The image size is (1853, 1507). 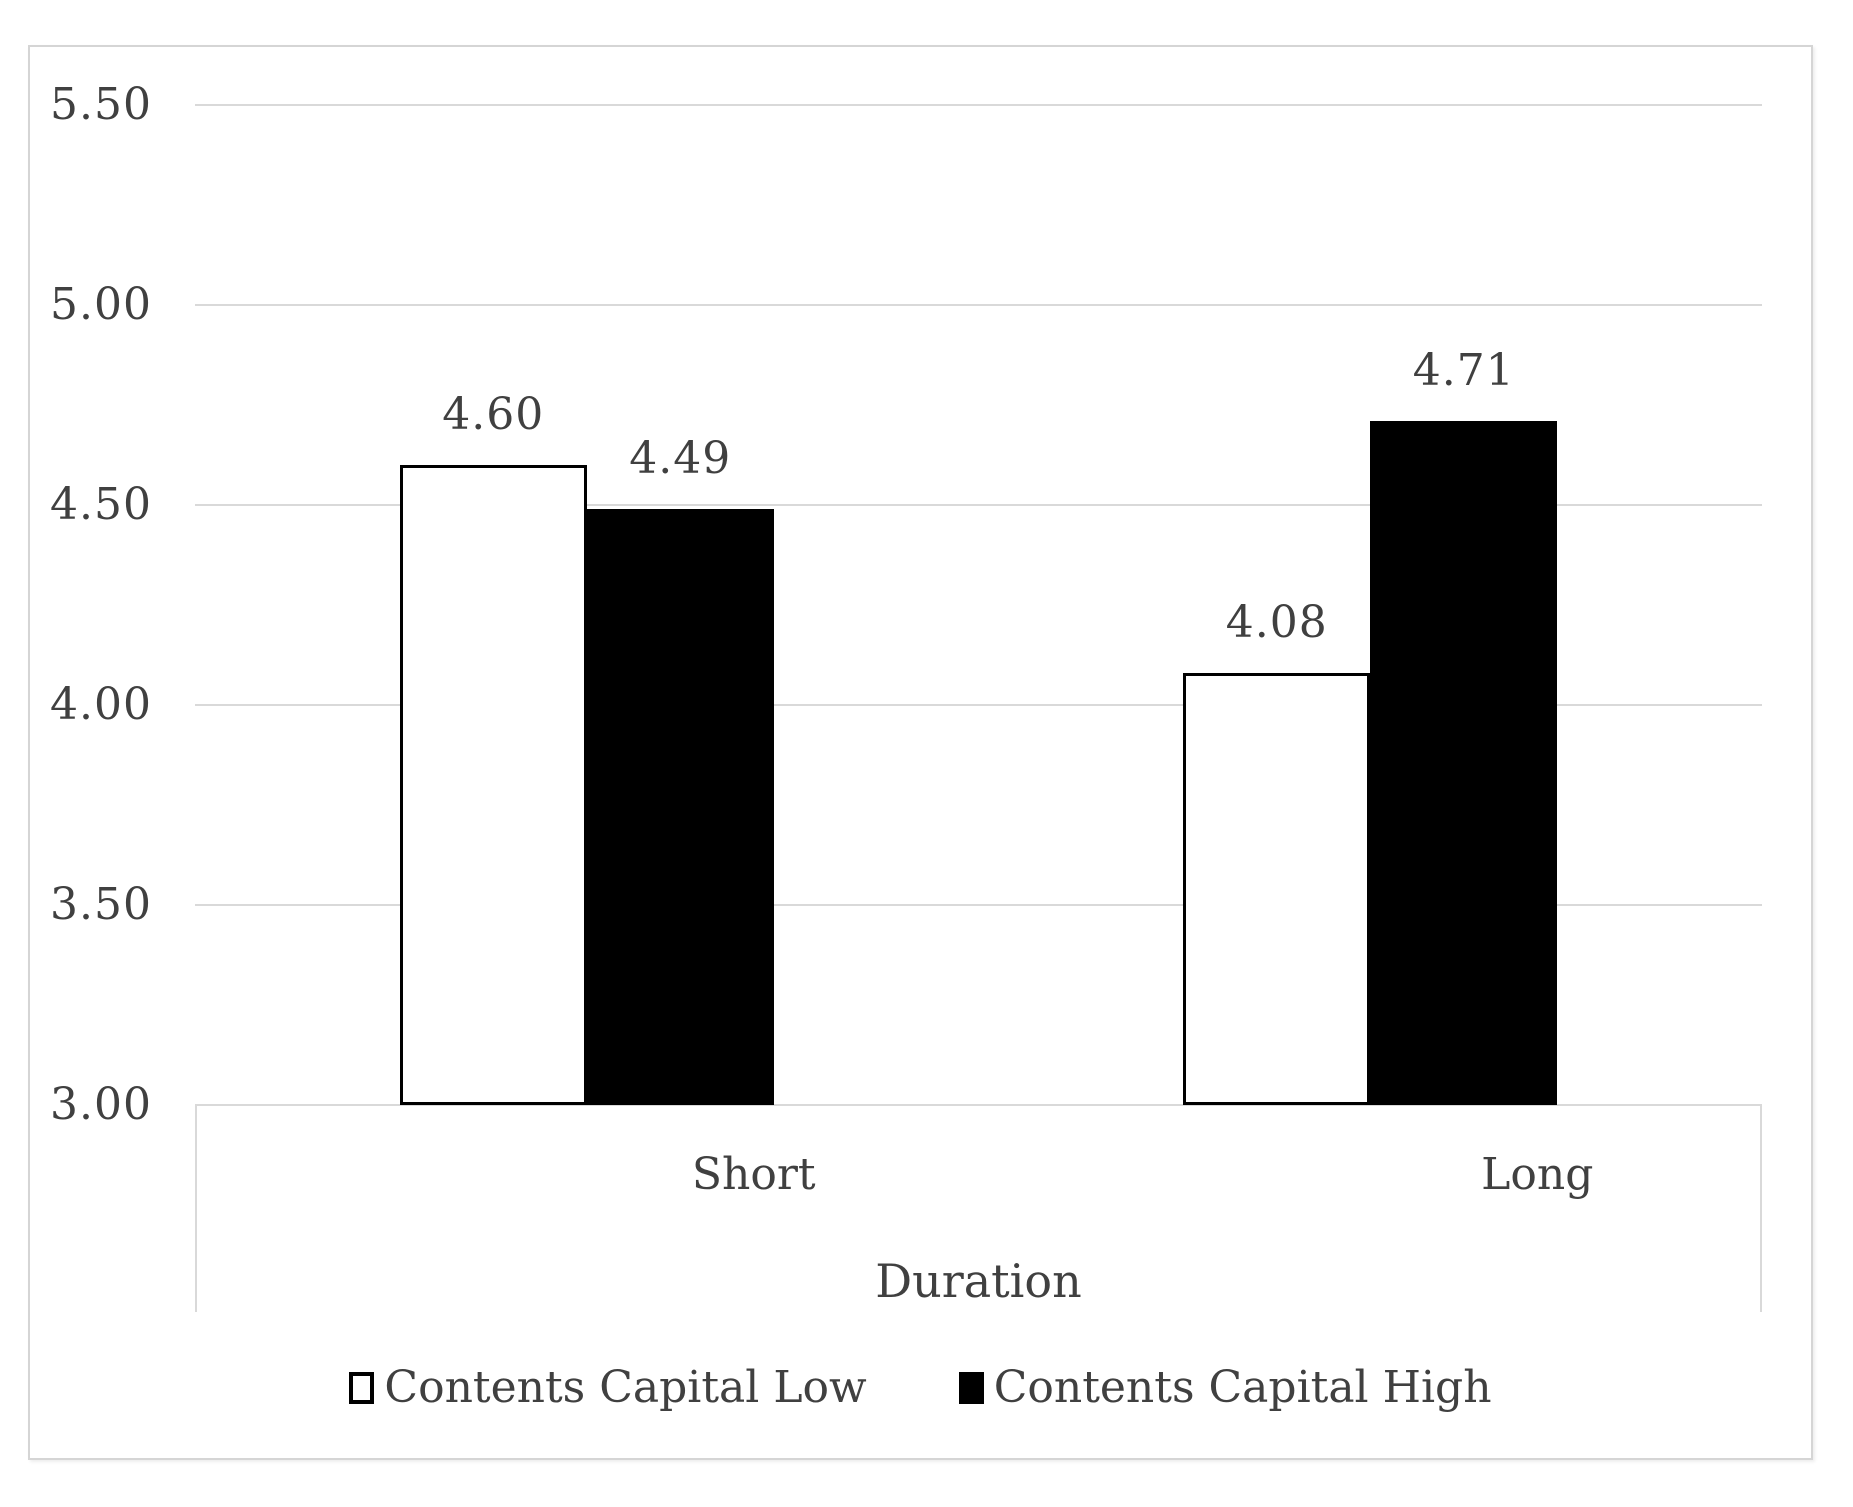 What do you see at coordinates (625, 1387) in the screenshot?
I see `legend-label-contents-capital-low: Contents Capital Low` at bounding box center [625, 1387].